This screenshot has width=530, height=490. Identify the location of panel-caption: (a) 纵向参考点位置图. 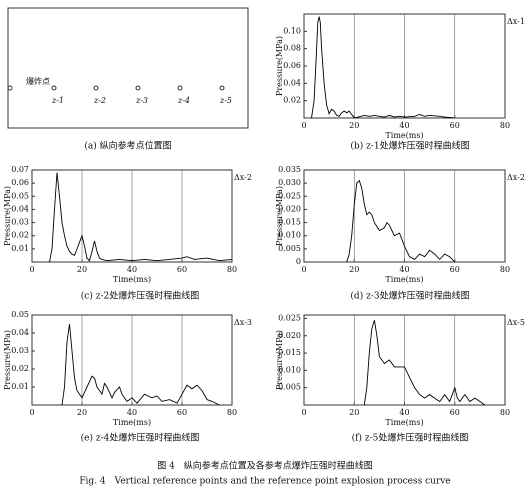
(127, 146).